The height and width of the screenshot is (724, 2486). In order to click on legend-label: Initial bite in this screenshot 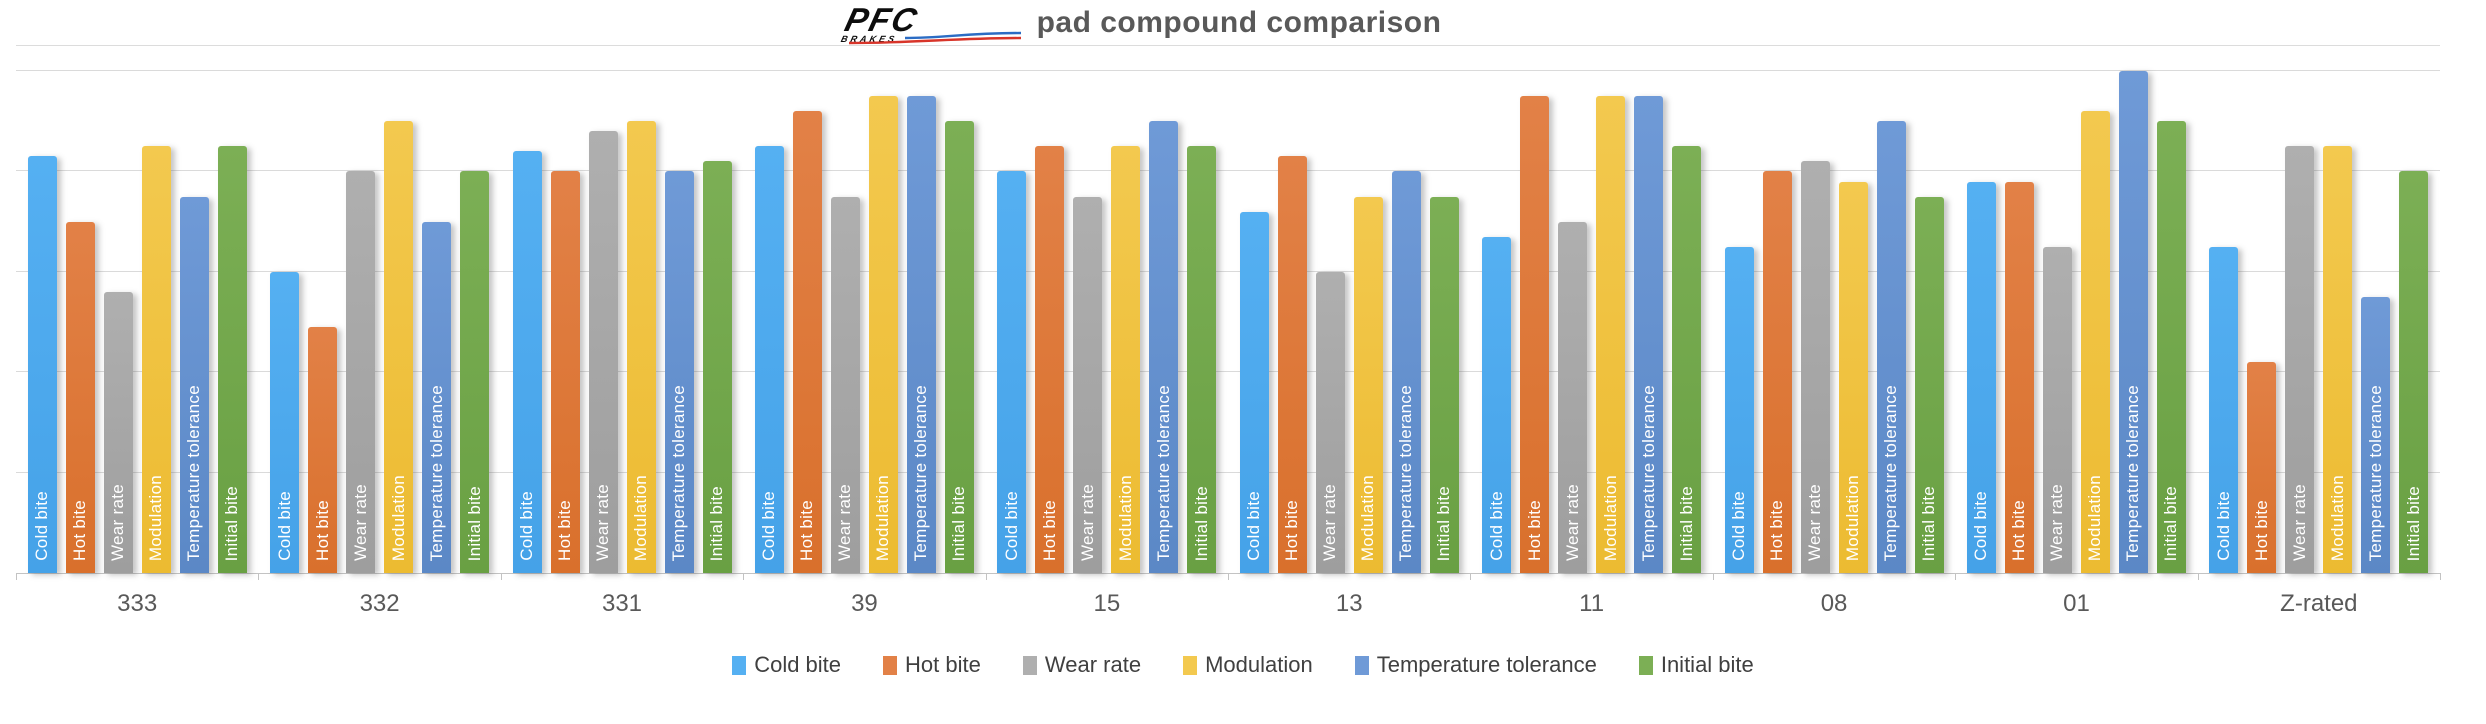, I will do `click(1707, 664)`.